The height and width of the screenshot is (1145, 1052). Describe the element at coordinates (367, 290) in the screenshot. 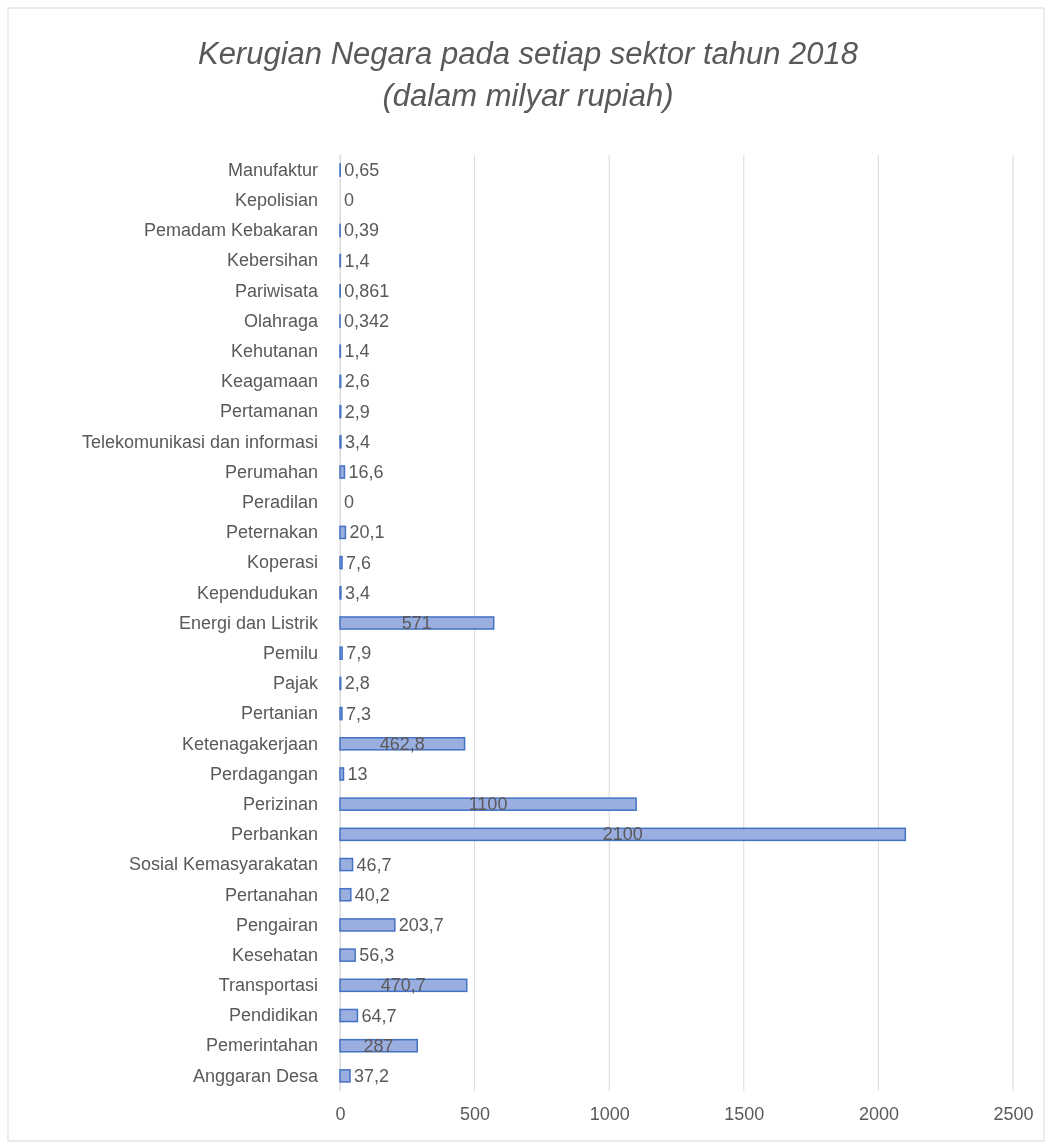

I see `data-label: 0,861` at that location.